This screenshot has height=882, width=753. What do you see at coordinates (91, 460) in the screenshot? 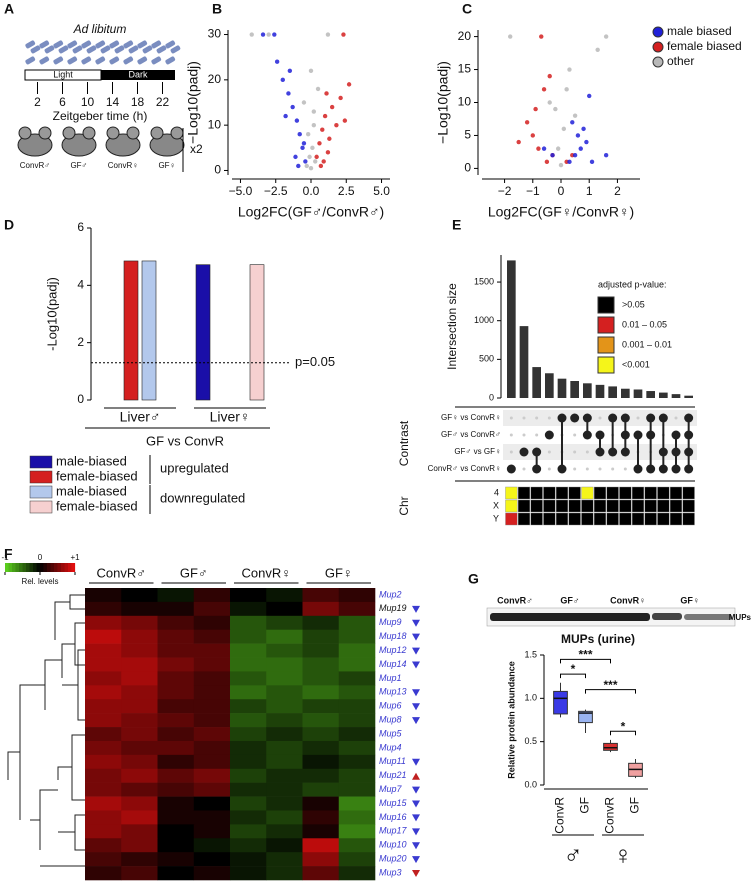
I see `legend-label: male-biased` at bounding box center [91, 460].